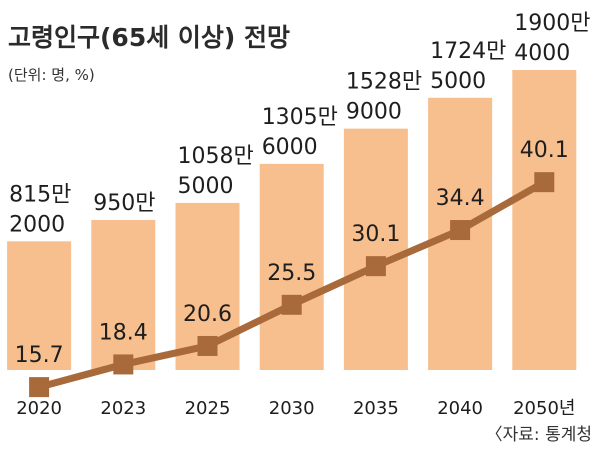  I want to click on bar-value-label-line1: 1305만, so click(300, 117).